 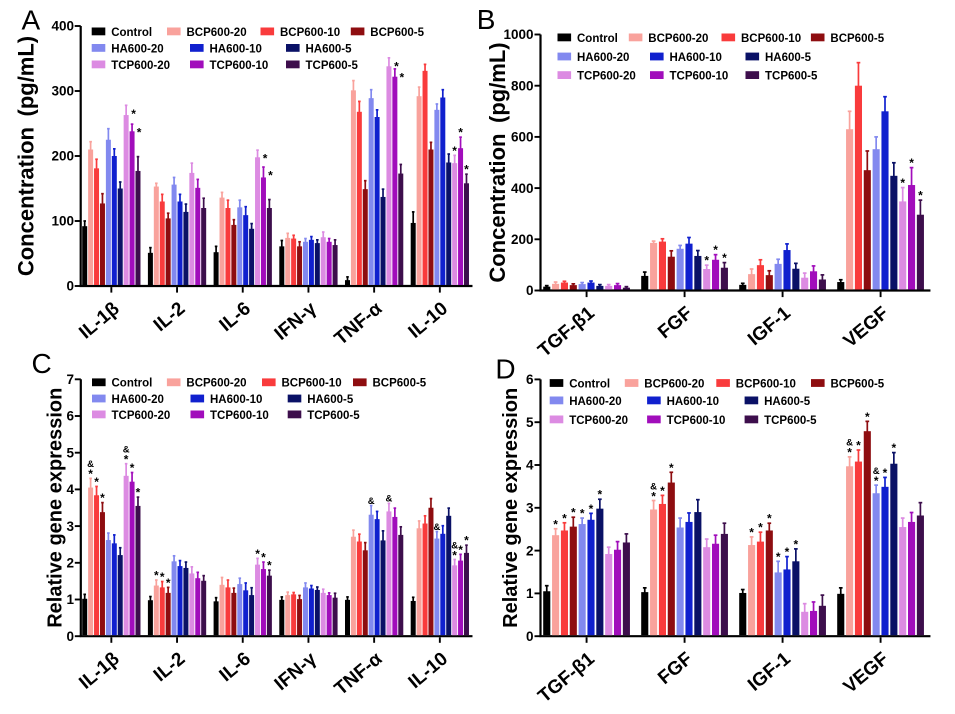 What do you see at coordinates (518, 34) in the screenshot?
I see `svg-text: 1000` at bounding box center [518, 34].